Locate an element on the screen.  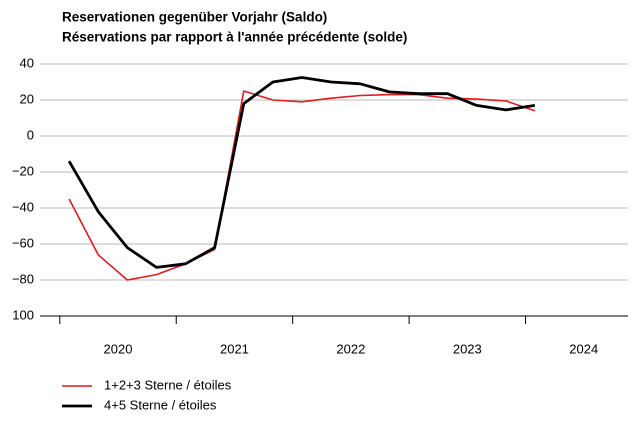
x-tick-label: 2021 is located at coordinates (234, 348).